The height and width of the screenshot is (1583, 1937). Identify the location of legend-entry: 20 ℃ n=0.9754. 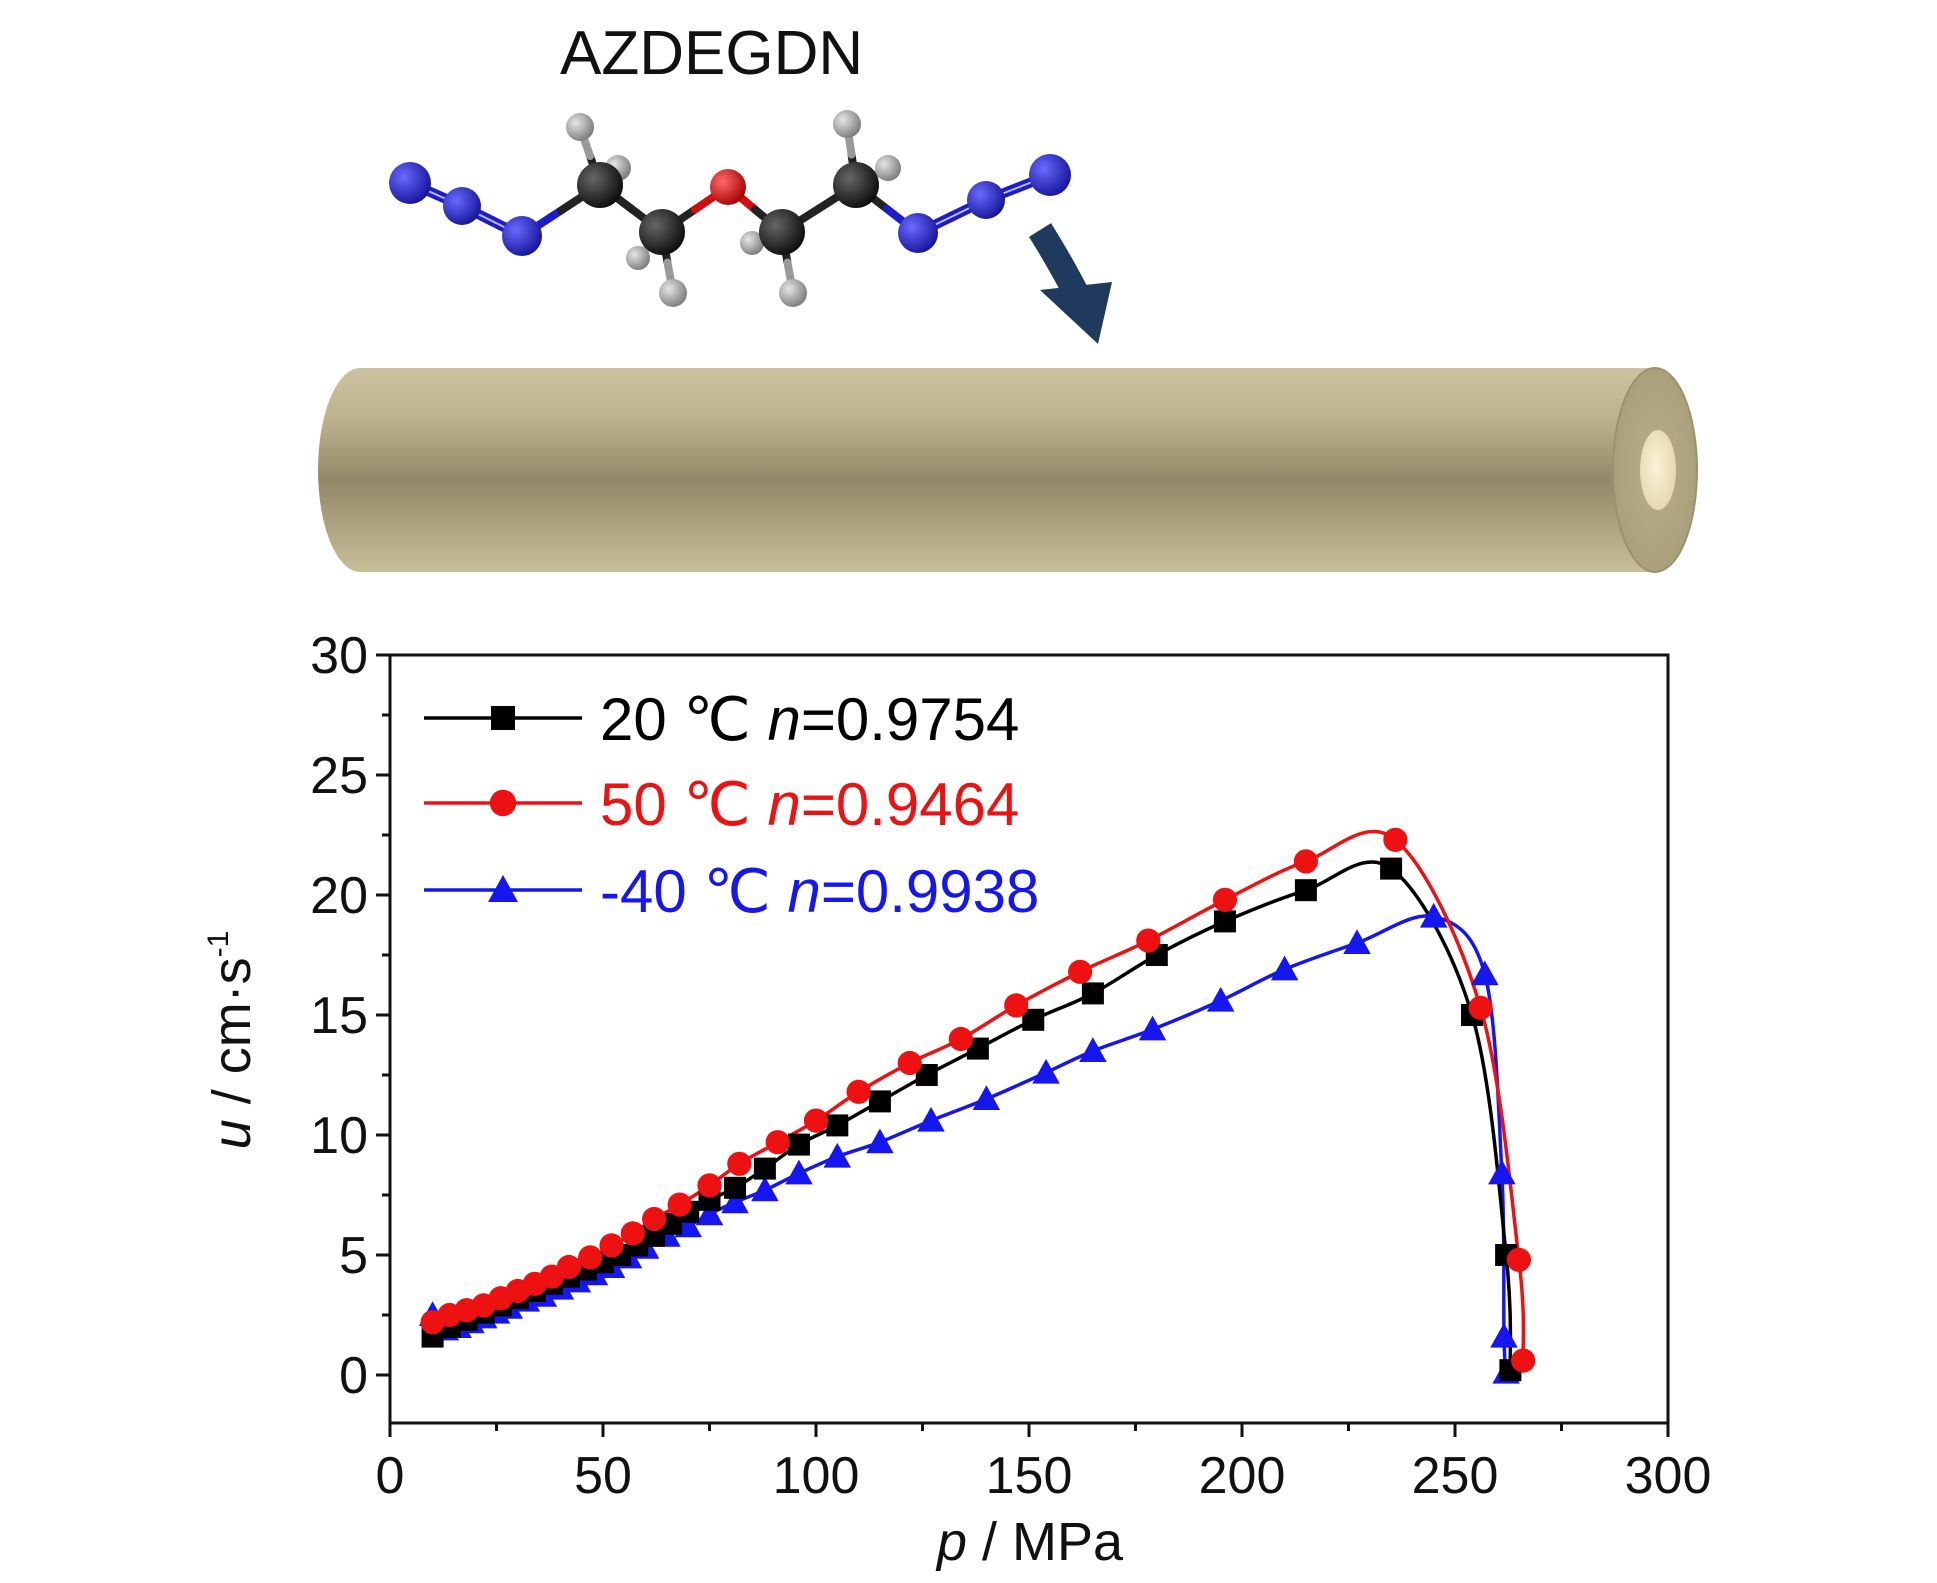
(809, 719).